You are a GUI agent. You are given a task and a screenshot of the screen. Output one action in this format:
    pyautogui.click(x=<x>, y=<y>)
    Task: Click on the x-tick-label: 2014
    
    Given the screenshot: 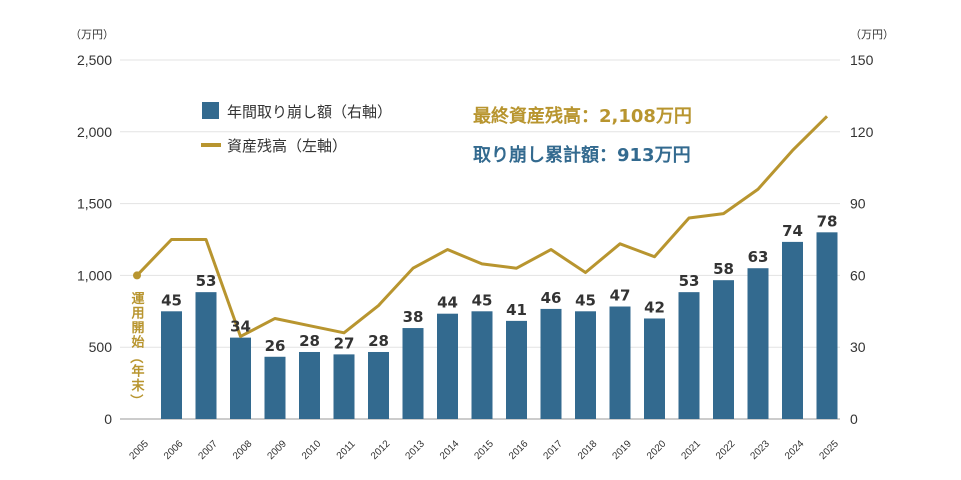 What is the action you would take?
    pyautogui.click(x=450, y=450)
    